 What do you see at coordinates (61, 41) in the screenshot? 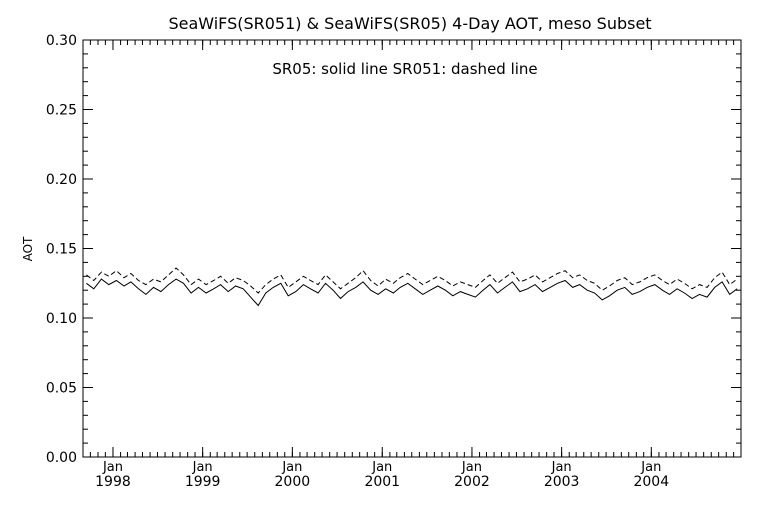
I see `y-tick-label: 0.30` at bounding box center [61, 41].